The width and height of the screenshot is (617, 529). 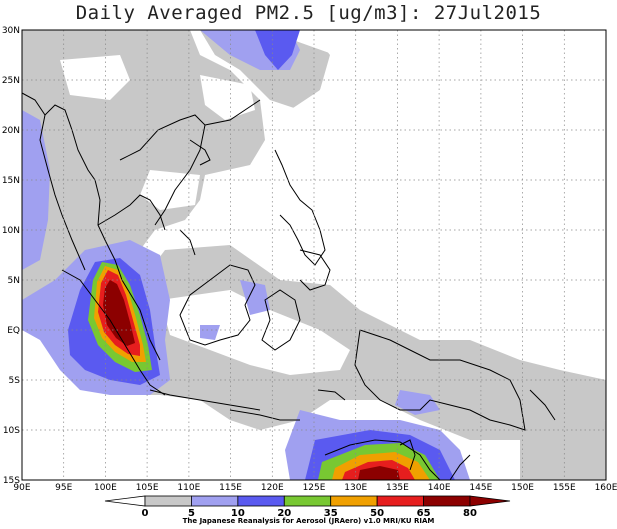 What do you see at coordinates (125, 501) in the screenshot?
I see `colorbar-low-end` at bounding box center [125, 501].